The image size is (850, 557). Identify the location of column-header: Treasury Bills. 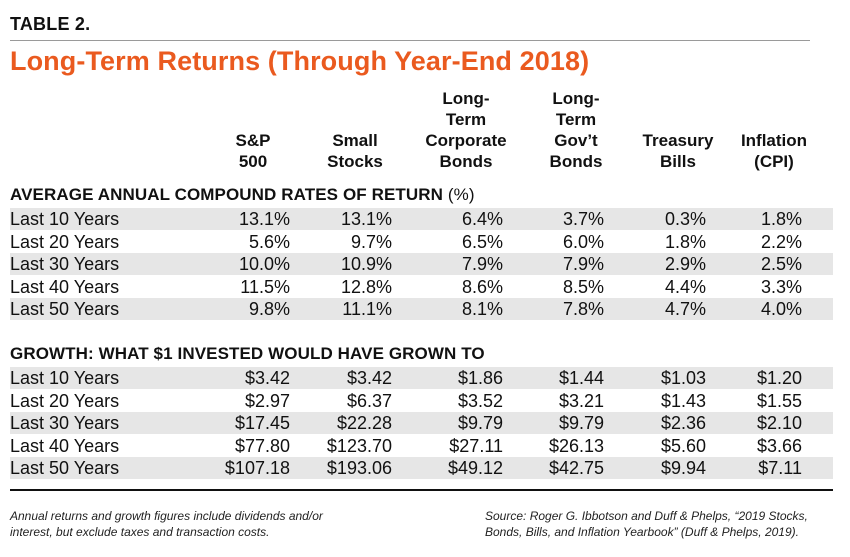
(678, 131).